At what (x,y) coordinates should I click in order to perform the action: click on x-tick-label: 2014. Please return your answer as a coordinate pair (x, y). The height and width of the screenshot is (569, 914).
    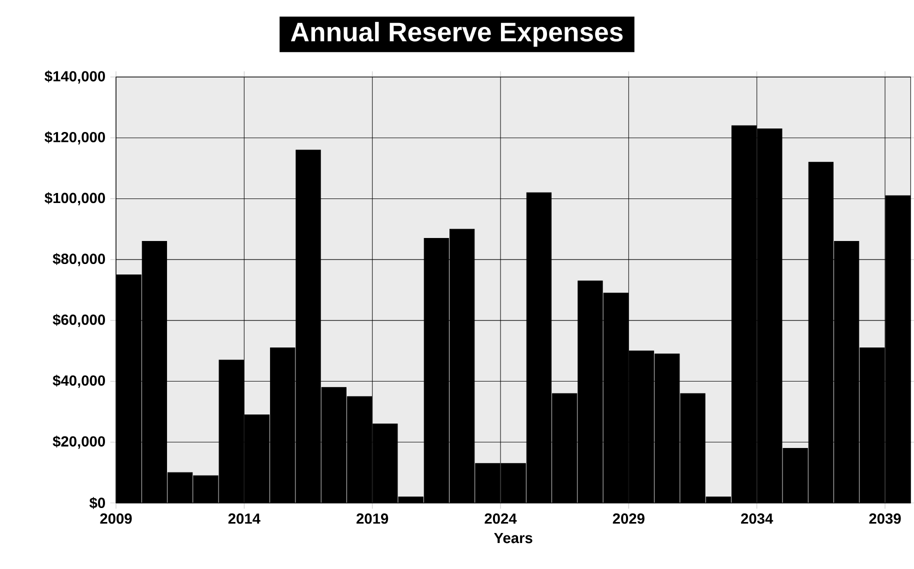
    Looking at the image, I should click on (244, 518).